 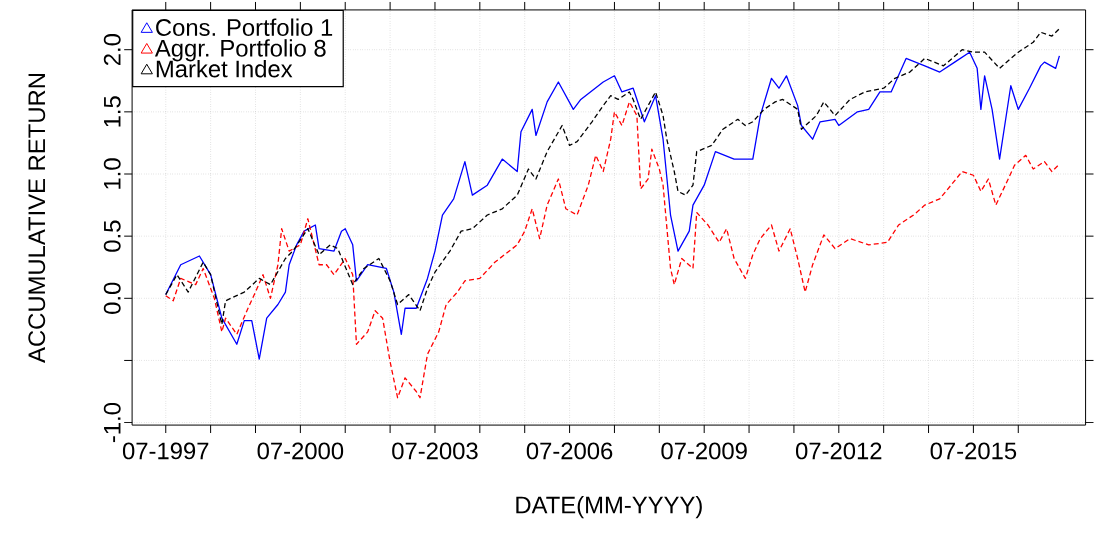 What do you see at coordinates (300, 451) in the screenshot?
I see `x-tick-label: 07-2000` at bounding box center [300, 451].